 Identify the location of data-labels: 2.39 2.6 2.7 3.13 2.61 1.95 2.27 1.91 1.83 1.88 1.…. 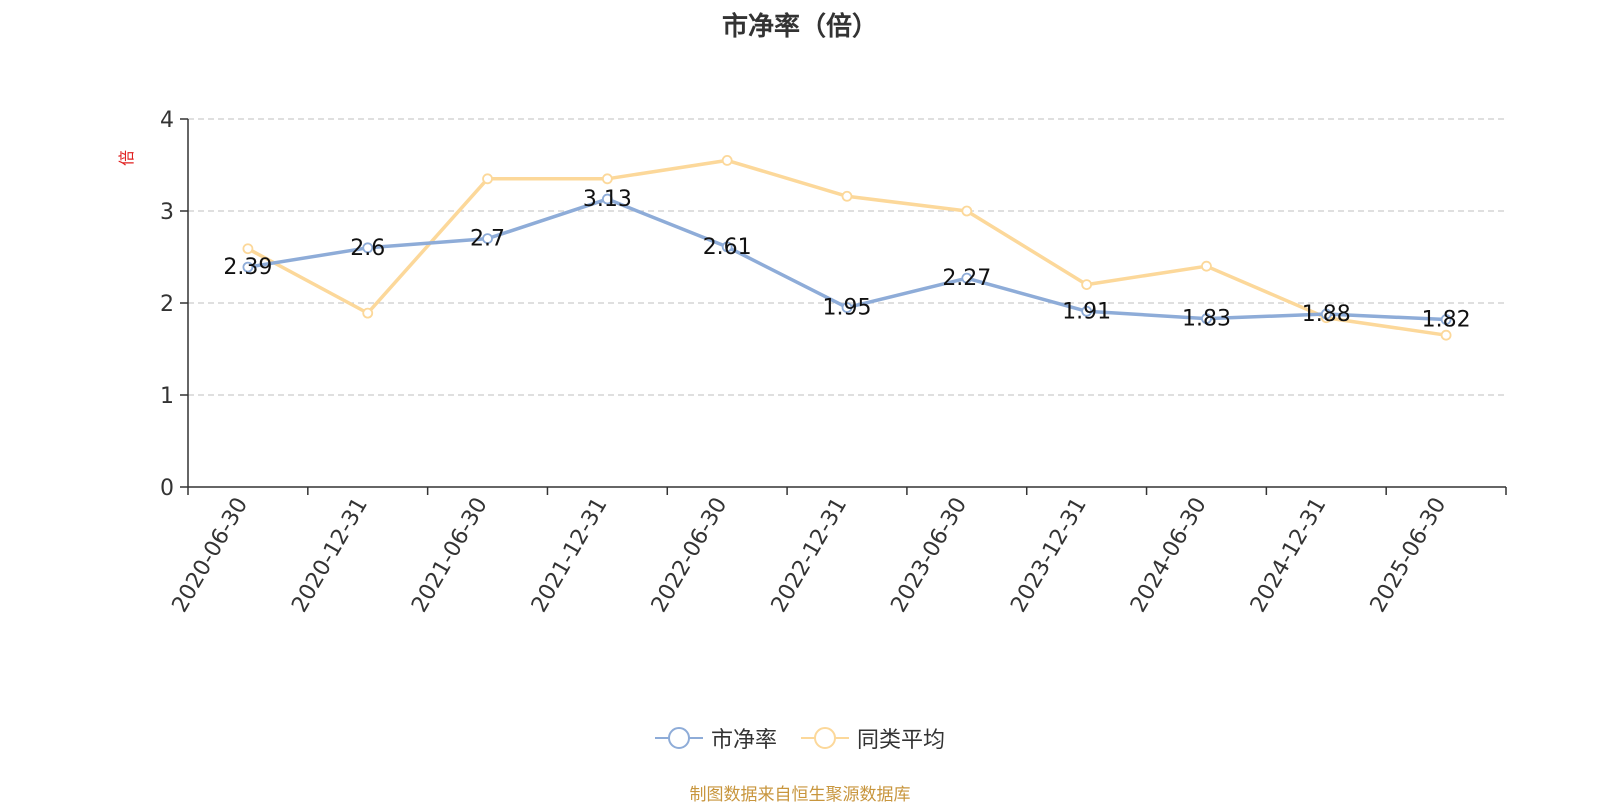
(846, 260).